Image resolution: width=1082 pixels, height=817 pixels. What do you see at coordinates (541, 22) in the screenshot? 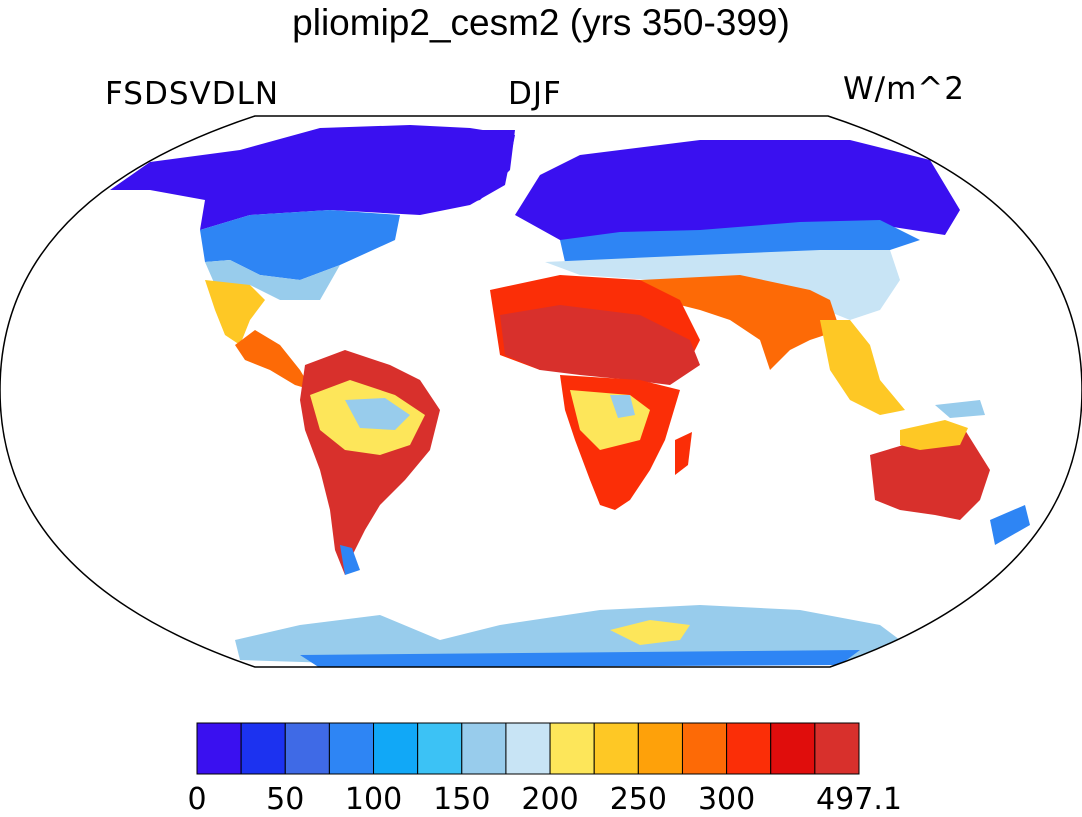
I see `map-title: pliomip2_cesm2 (yrs 350-399)` at bounding box center [541, 22].